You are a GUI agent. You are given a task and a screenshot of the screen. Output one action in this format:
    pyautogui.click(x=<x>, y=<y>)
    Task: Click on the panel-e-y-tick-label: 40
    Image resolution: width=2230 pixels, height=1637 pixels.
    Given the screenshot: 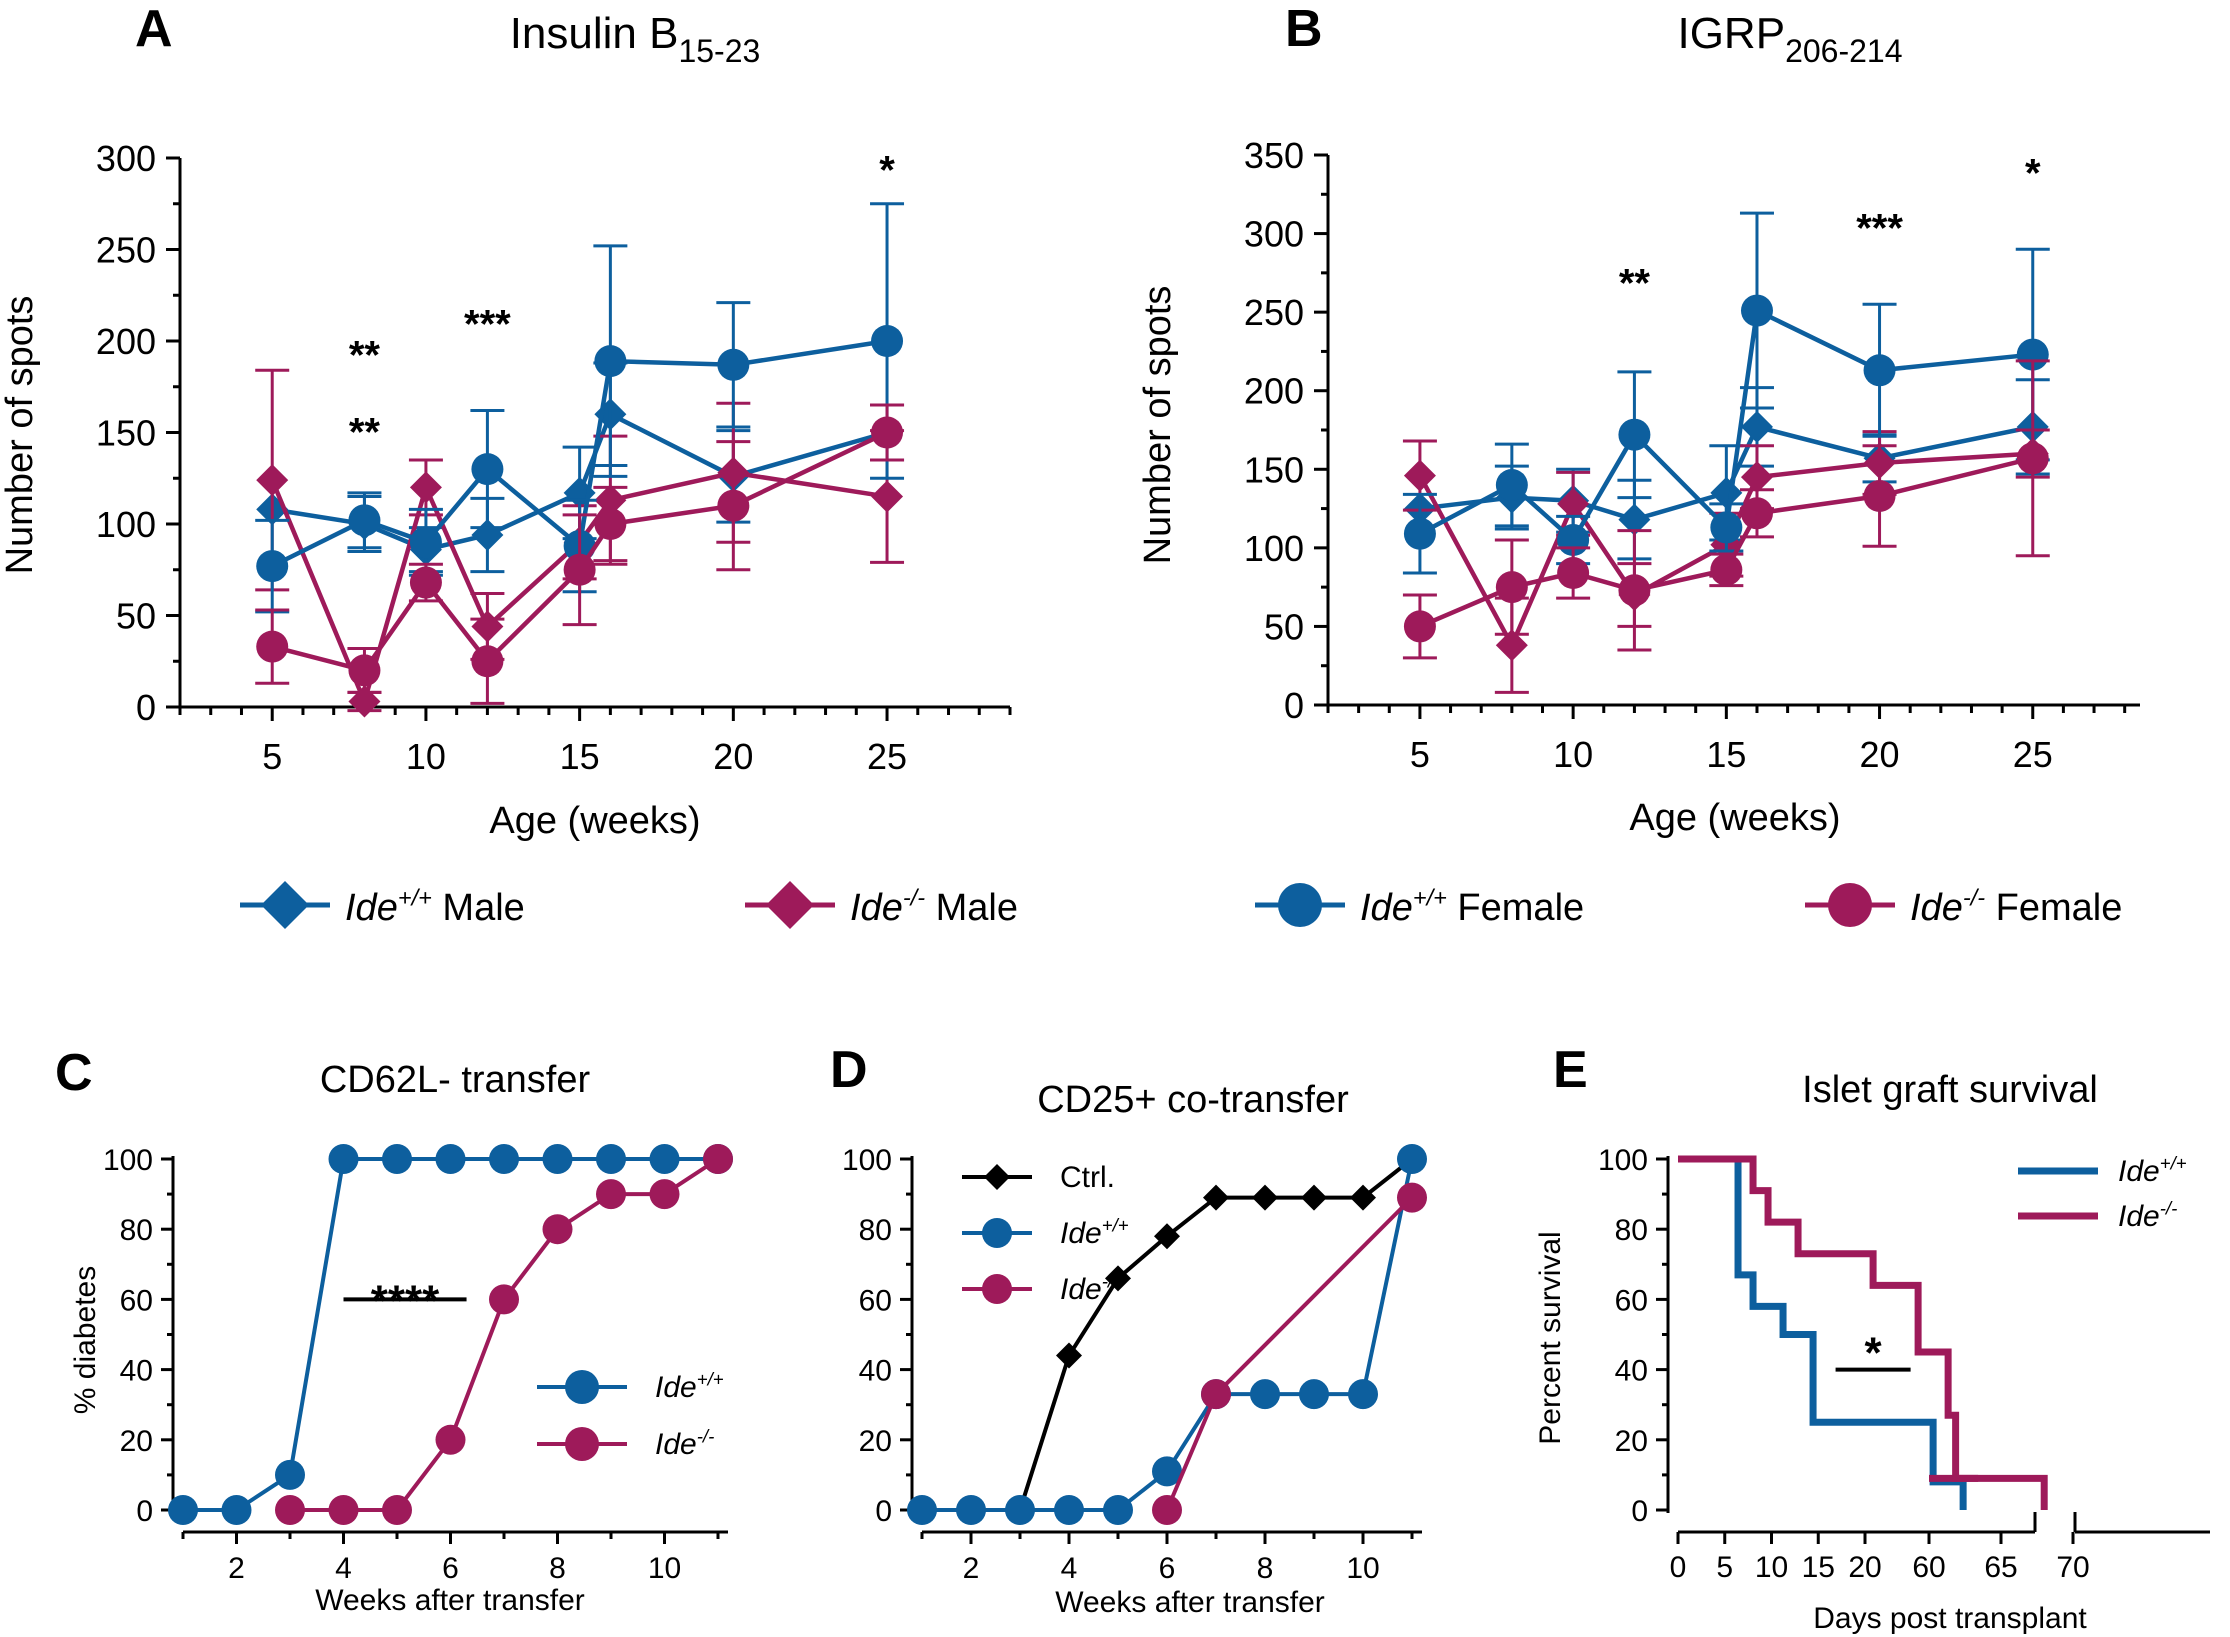 What is the action you would take?
    pyautogui.click(x=1631, y=1371)
    